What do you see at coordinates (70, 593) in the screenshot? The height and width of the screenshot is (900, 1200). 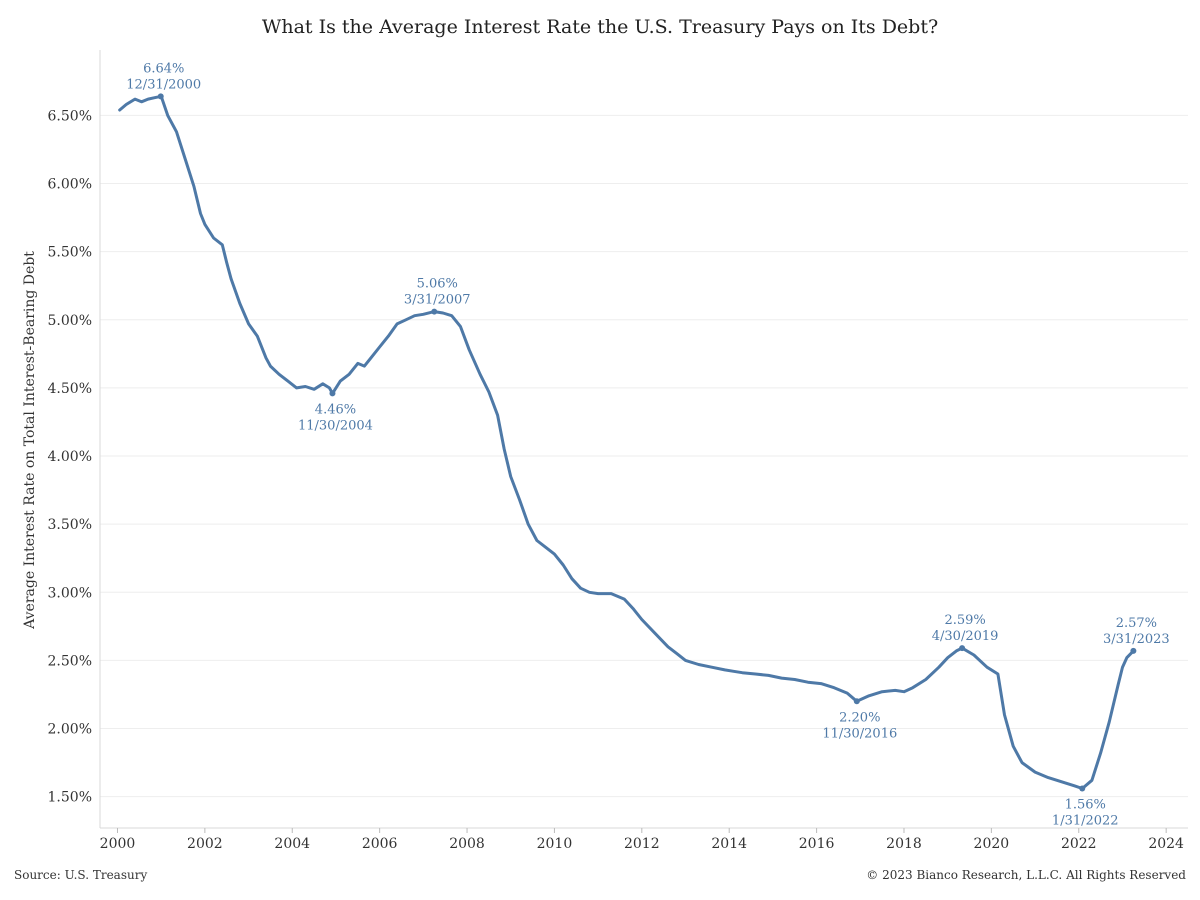 I see `y-tick-label: 3.00%` at bounding box center [70, 593].